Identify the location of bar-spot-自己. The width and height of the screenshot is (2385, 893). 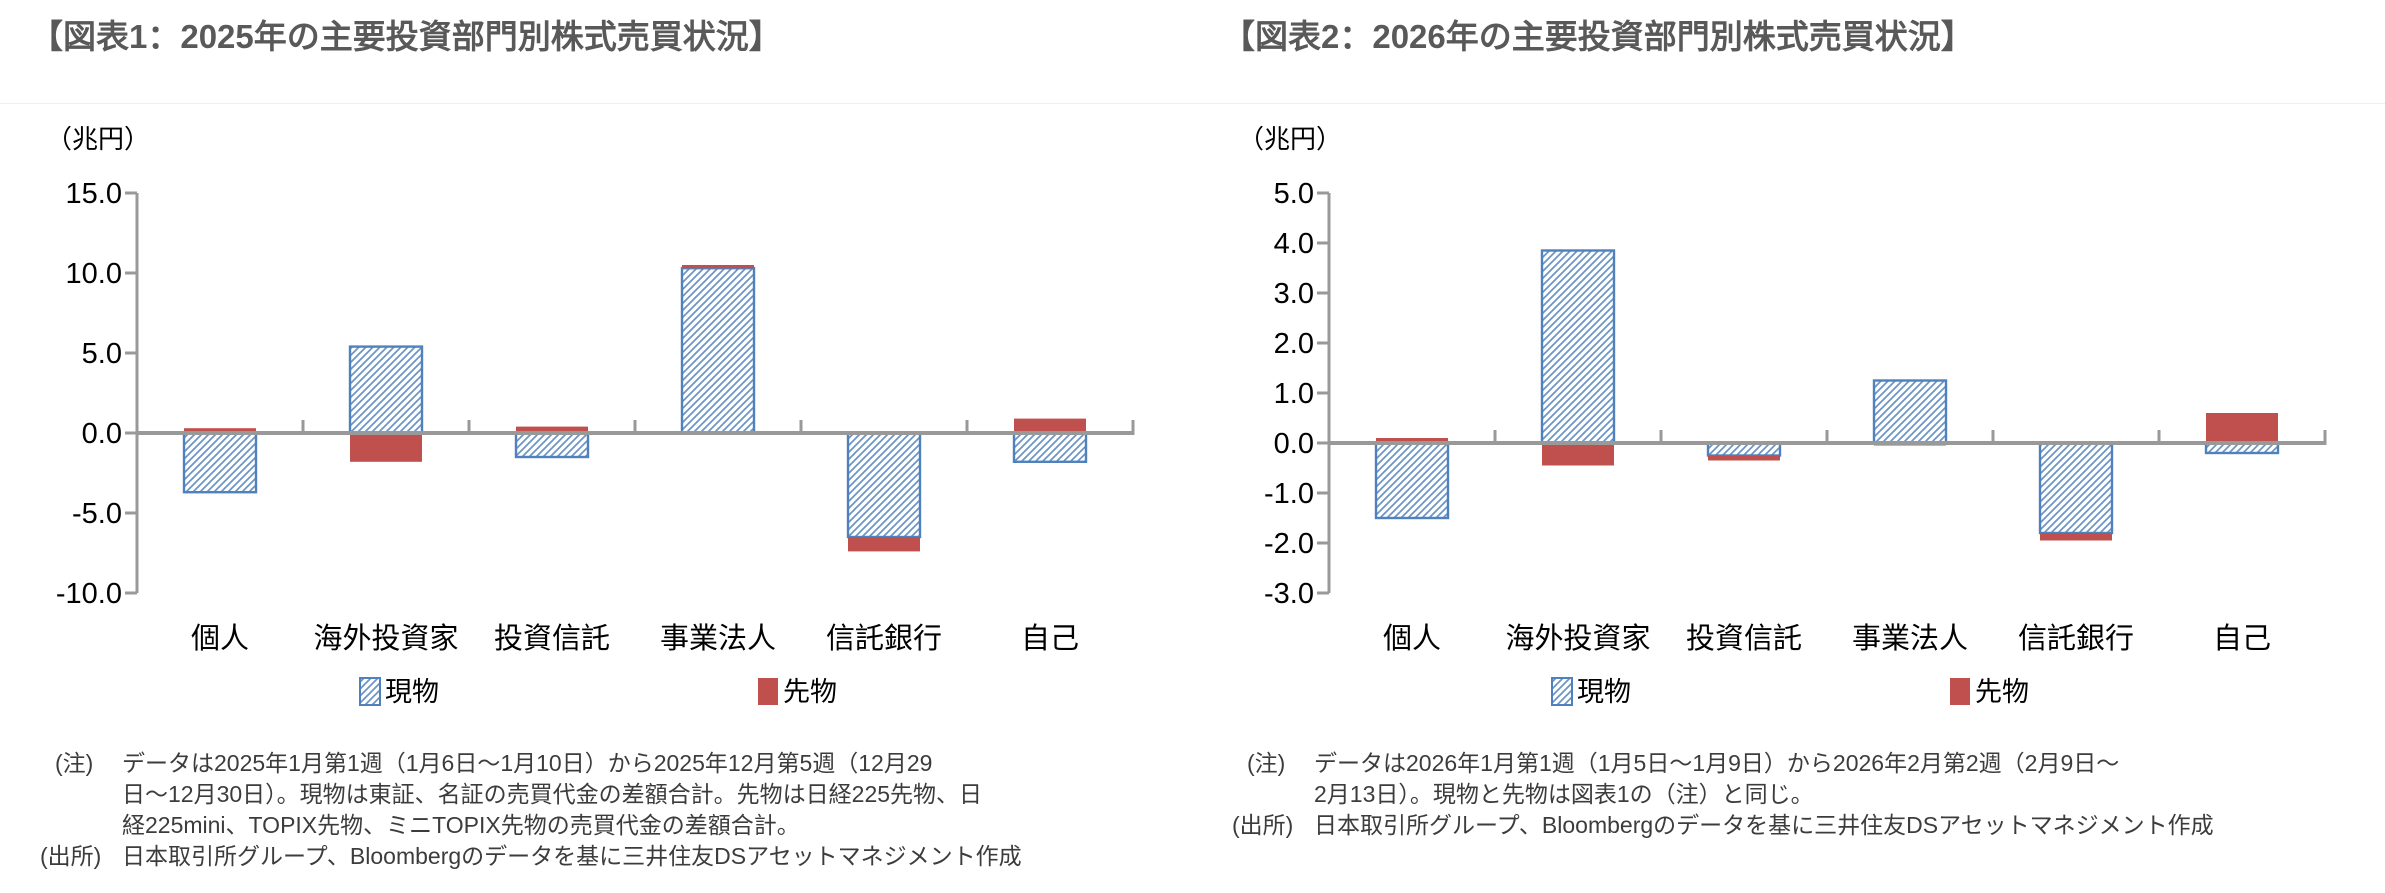
(1050, 447).